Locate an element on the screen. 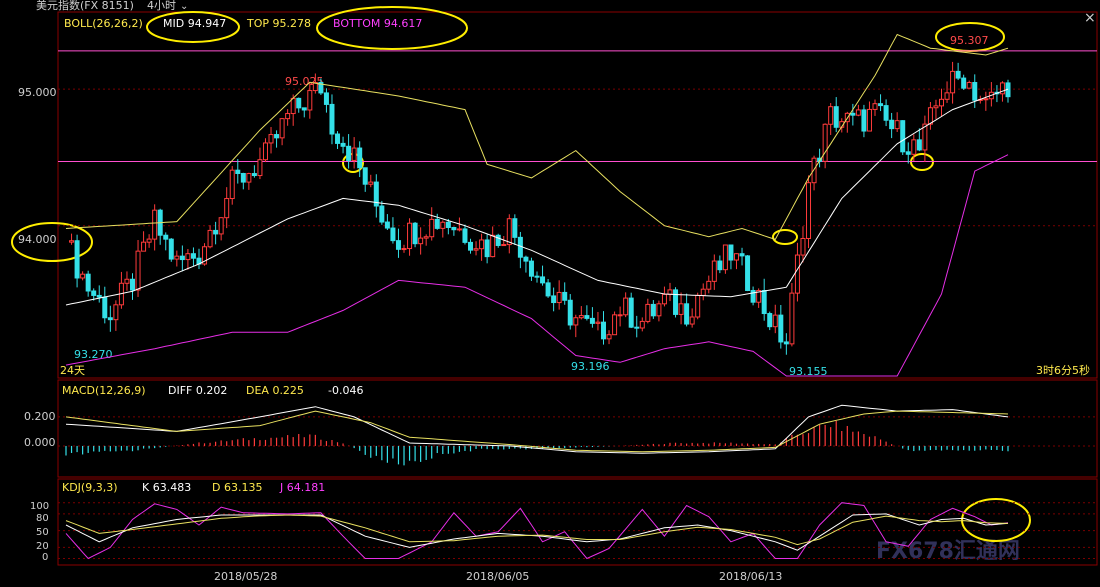 The height and width of the screenshot is (587, 1100). boll-label: BOLL(26,26,2) is located at coordinates (103, 23).